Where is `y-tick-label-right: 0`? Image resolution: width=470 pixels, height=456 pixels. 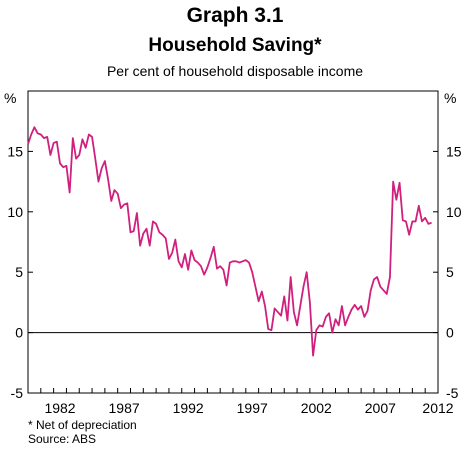
y-tick-label-right: 0 is located at coordinates (450, 333).